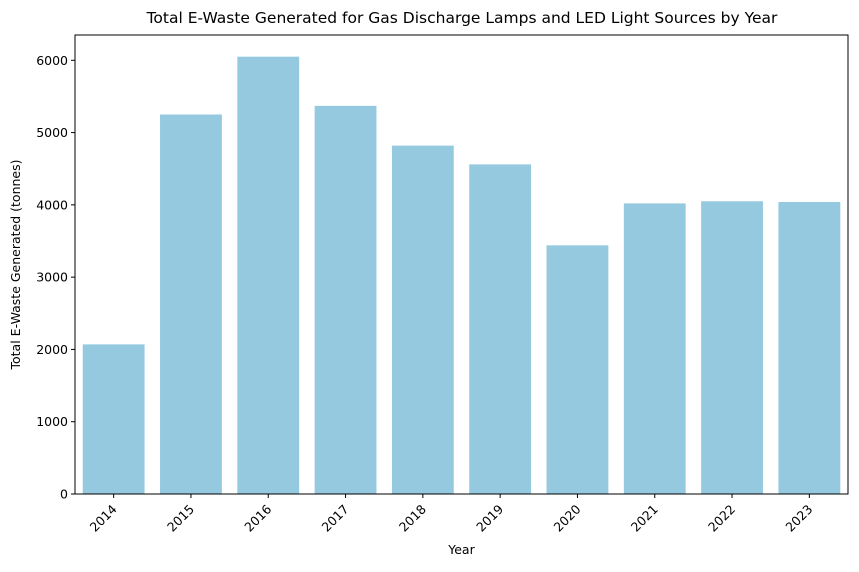  What do you see at coordinates (257, 517) in the screenshot?
I see `x-tick-label: 2016` at bounding box center [257, 517].